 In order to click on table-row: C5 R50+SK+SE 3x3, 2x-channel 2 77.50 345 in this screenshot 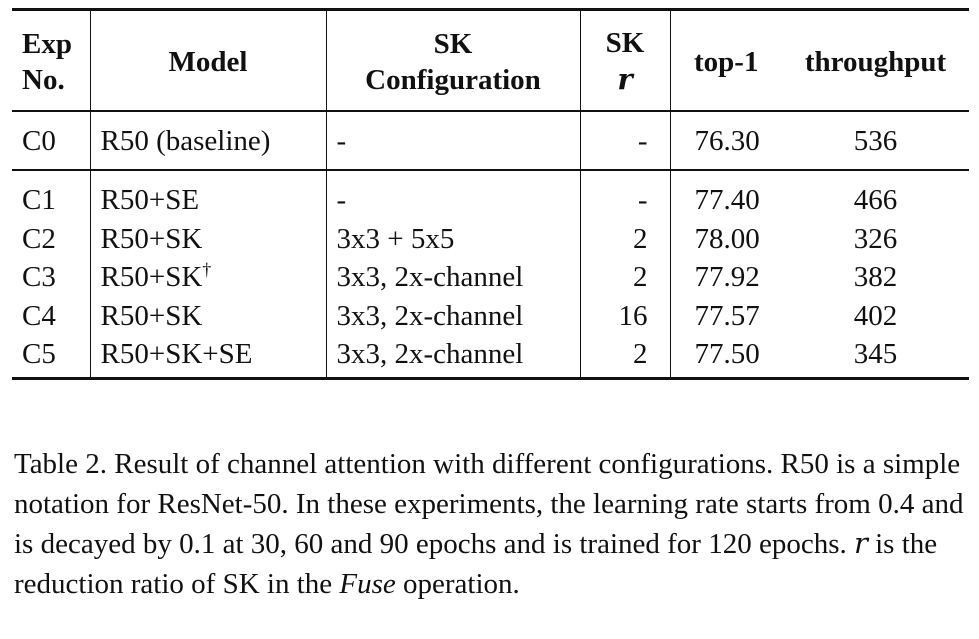, I will do `click(490, 357)`.